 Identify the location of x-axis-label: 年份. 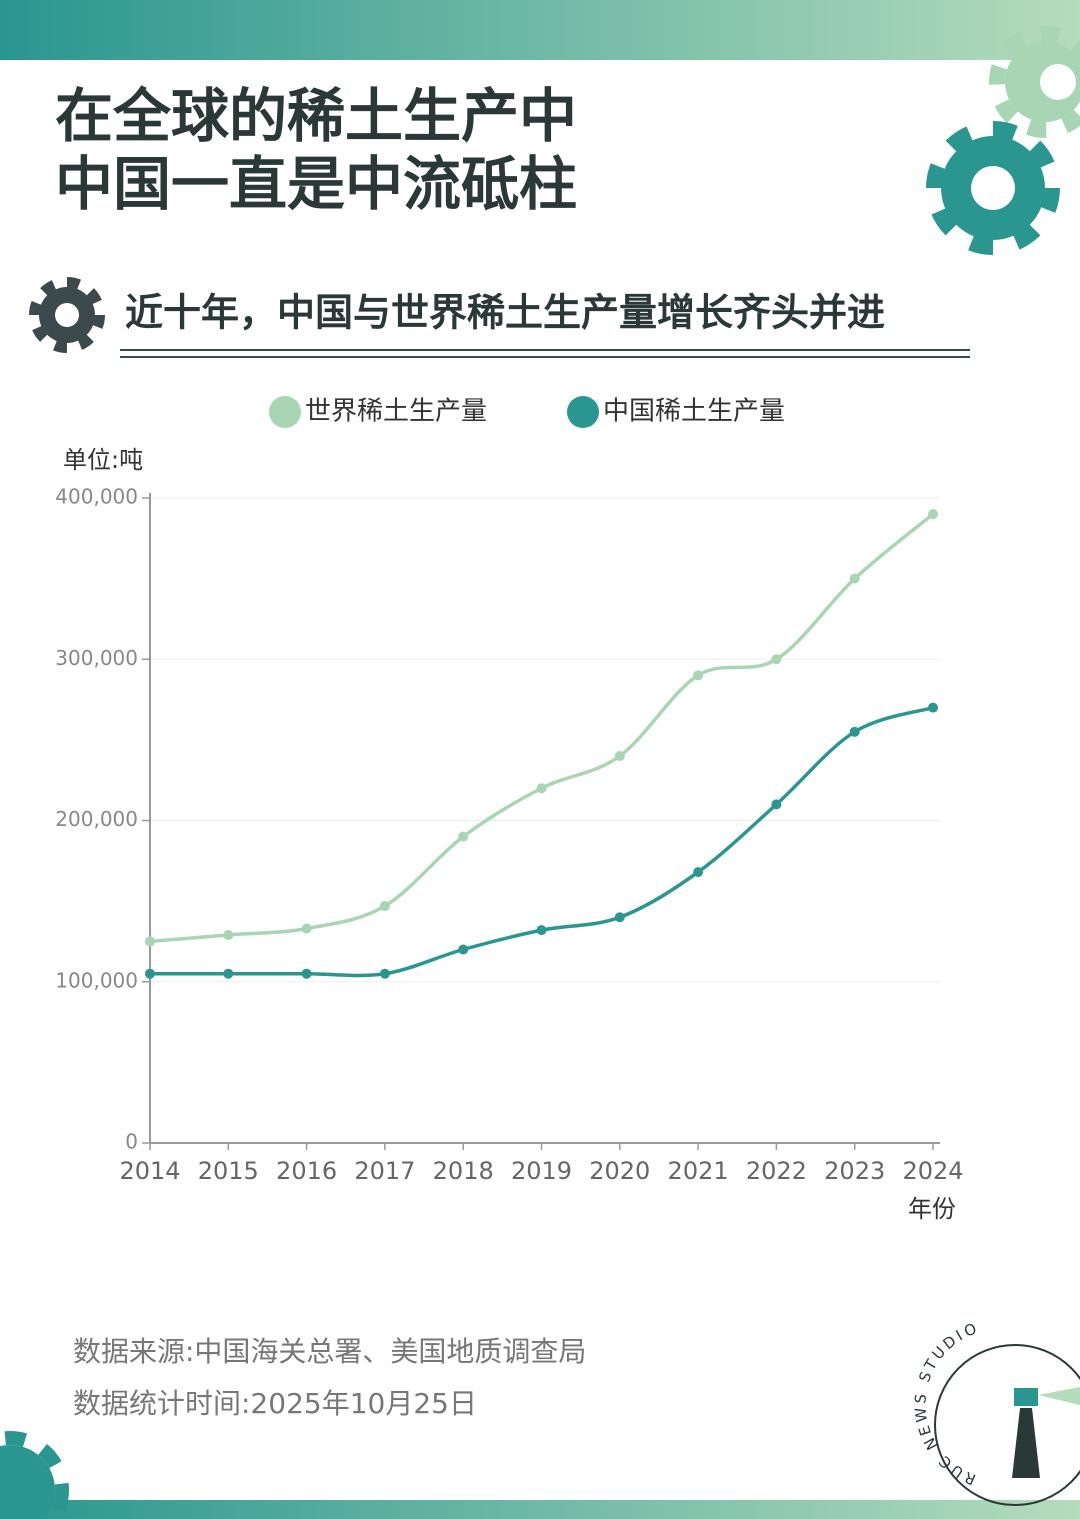
(932, 1209).